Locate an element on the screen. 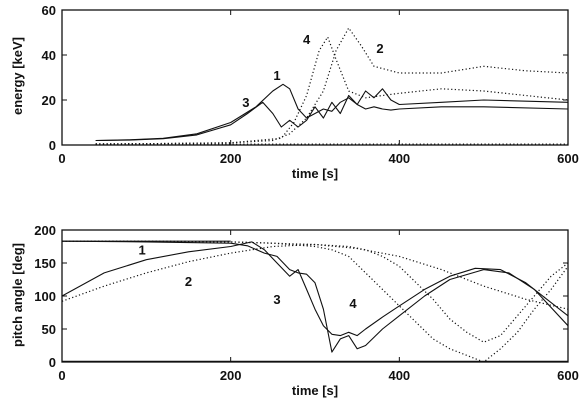 This screenshot has width=584, height=409. y-axis-label: pitch angle [deg] is located at coordinates (17, 295).